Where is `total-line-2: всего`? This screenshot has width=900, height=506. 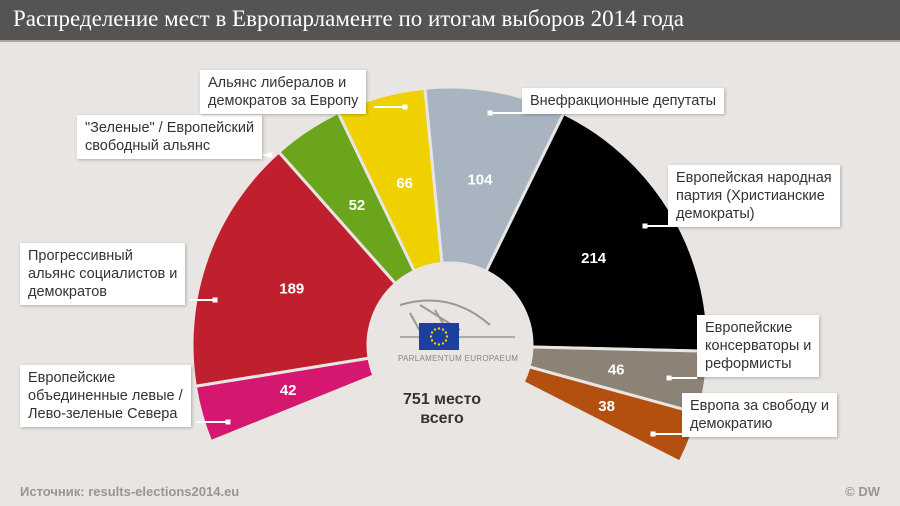
total-line-2: всего is located at coordinates (442, 418).